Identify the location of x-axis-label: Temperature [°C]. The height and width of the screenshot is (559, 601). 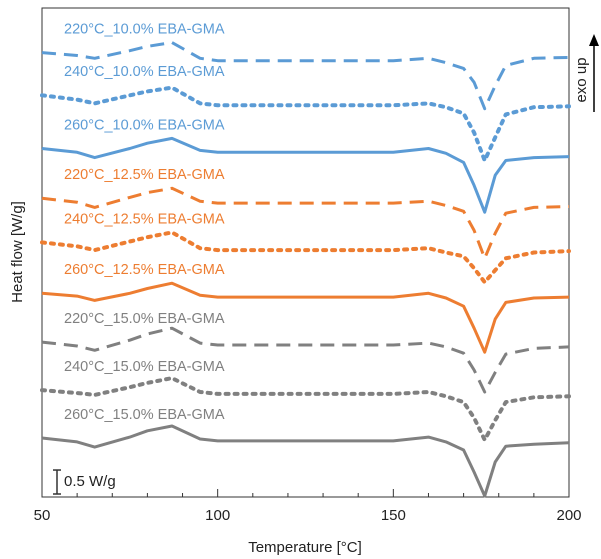
(305, 547).